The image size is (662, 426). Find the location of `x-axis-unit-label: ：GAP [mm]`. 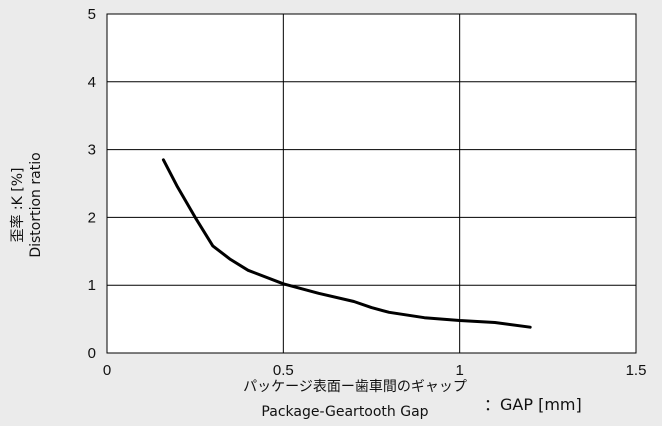

x-axis-unit-label: ：GAP [mm] is located at coordinates (533, 404).